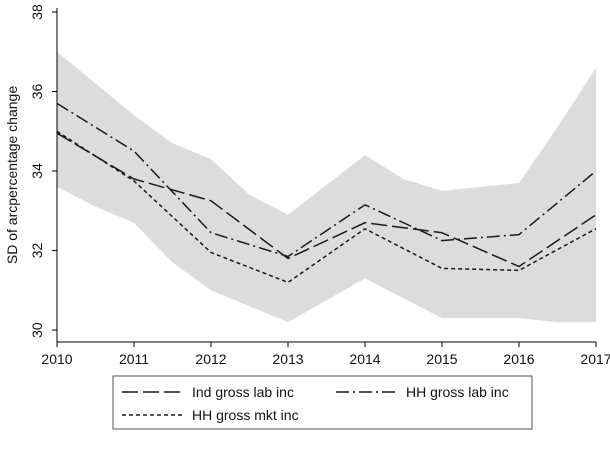 This screenshot has width=610, height=455. What do you see at coordinates (210, 359) in the screenshot?
I see `x-tick-label: 2012` at bounding box center [210, 359].